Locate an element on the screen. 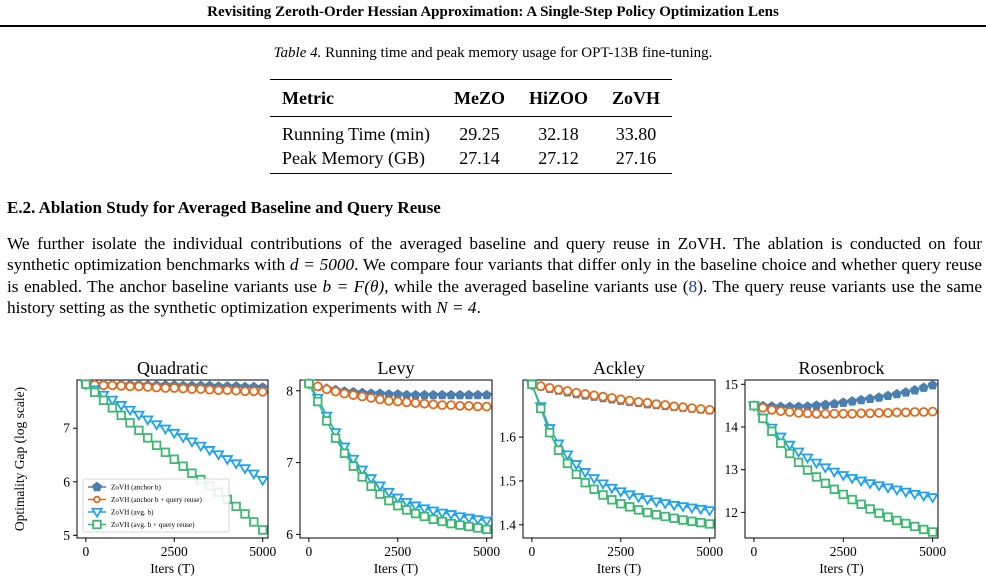 The width and height of the screenshot is (986, 588). x-tick-label: 0 is located at coordinates (309, 551).